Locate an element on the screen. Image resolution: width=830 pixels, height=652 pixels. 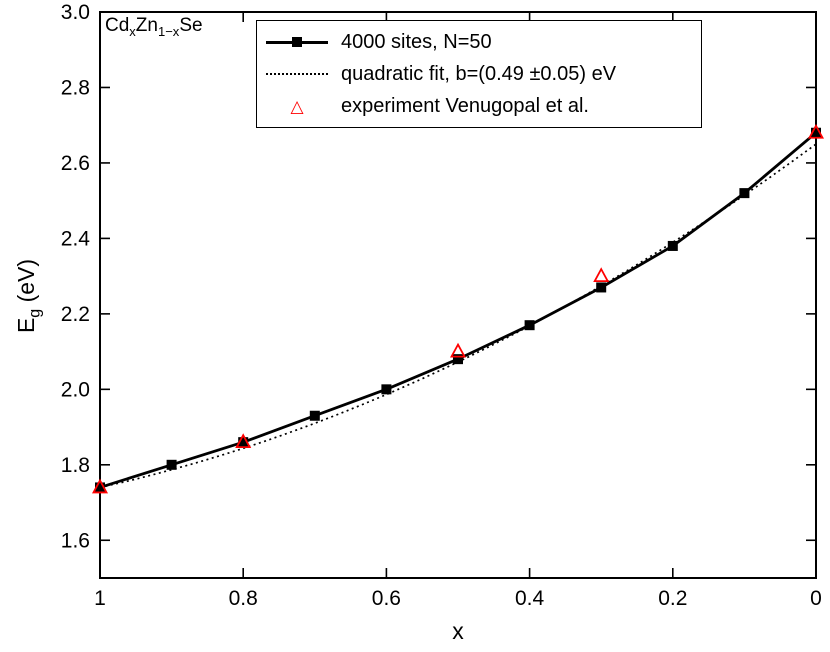
legend-item-simulation: 4000 sites, N=50 is located at coordinates (479, 42).